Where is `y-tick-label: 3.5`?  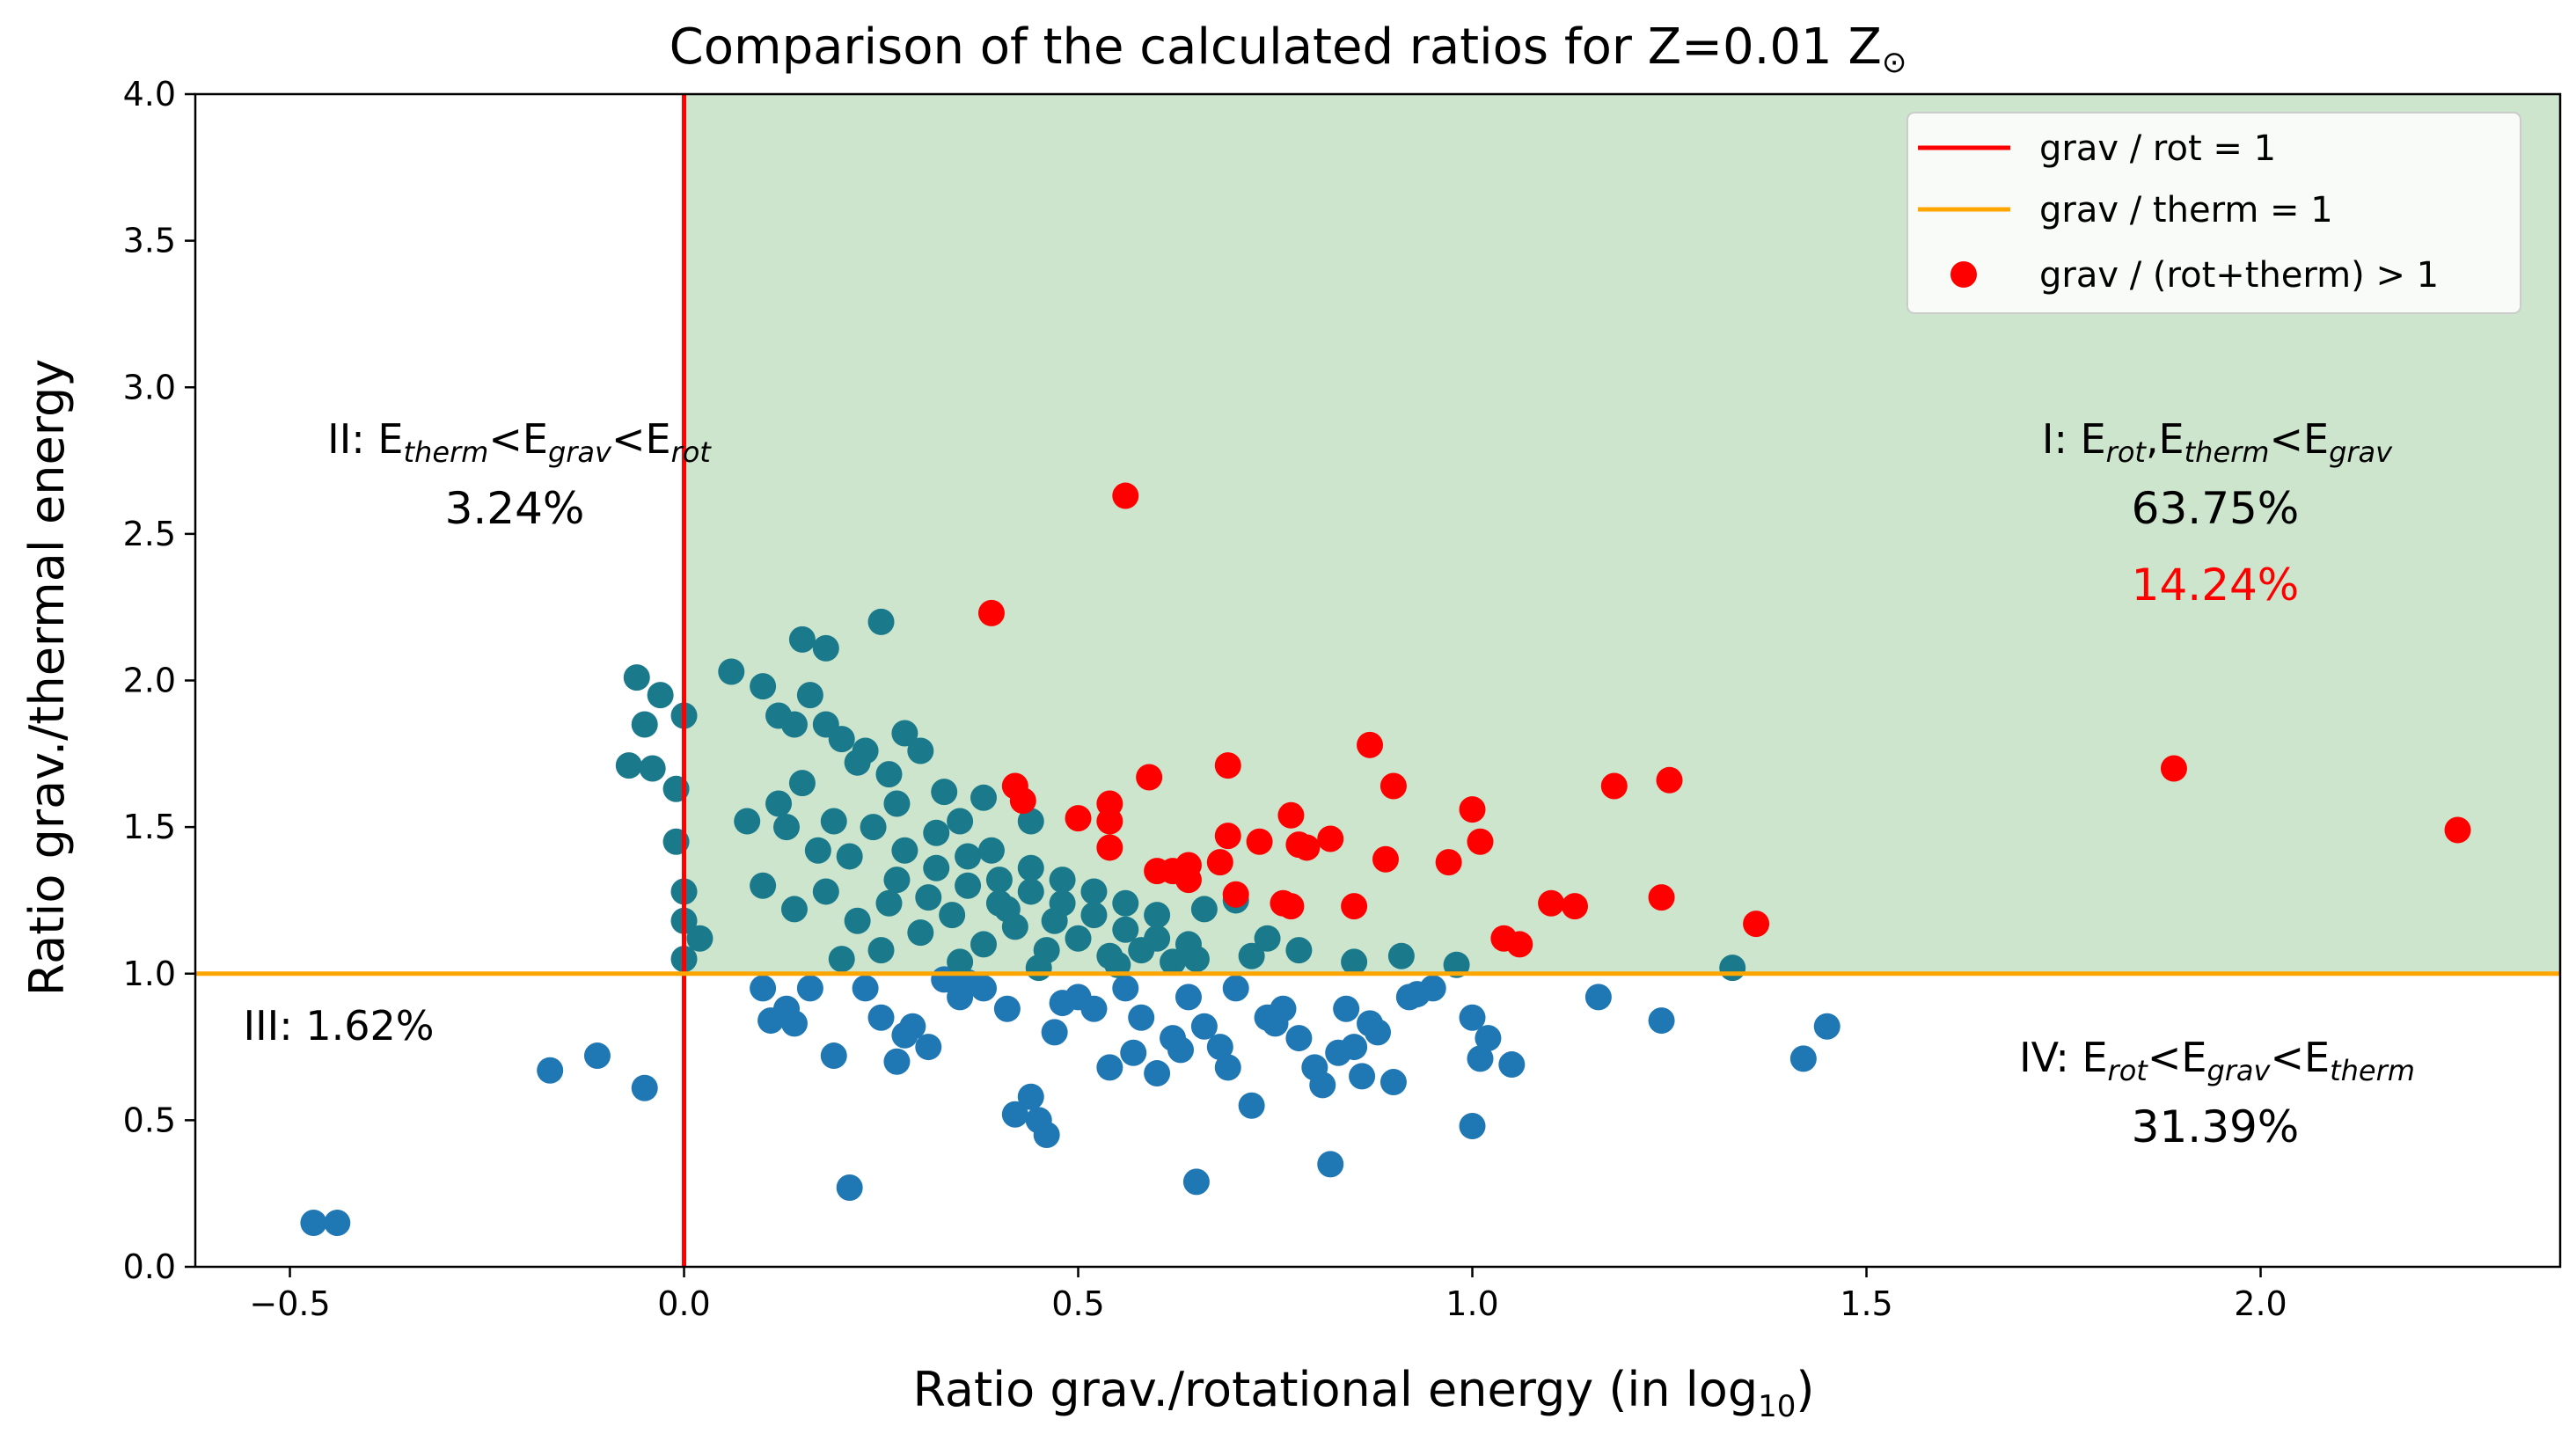 y-tick-label: 3.5 is located at coordinates (149, 241).